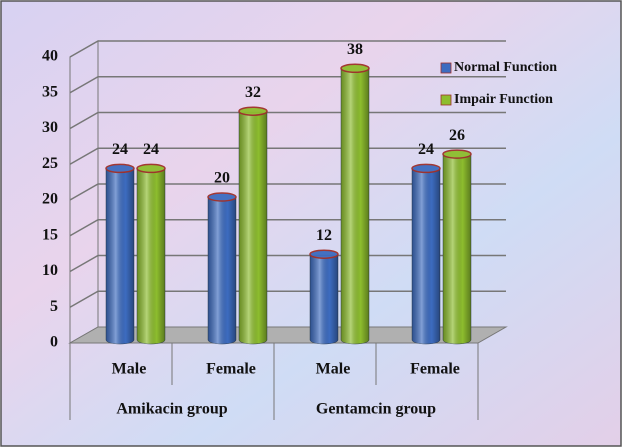 The image size is (622, 447). What do you see at coordinates (54, 342) in the screenshot?
I see `y-tick-label: 0` at bounding box center [54, 342].